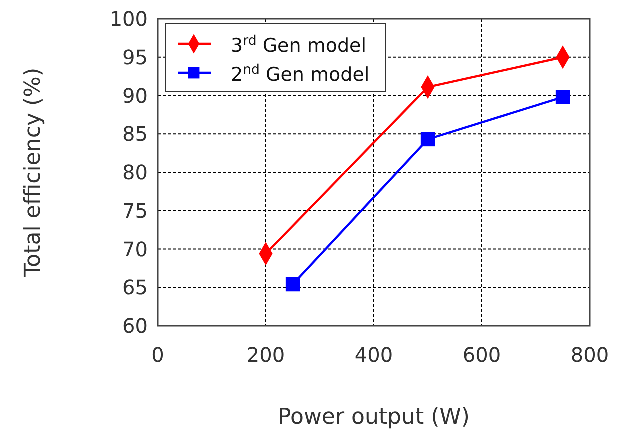  What do you see at coordinates (33, 173) in the screenshot?
I see `y-axis-title: Total efficiency (%)` at bounding box center [33, 173].